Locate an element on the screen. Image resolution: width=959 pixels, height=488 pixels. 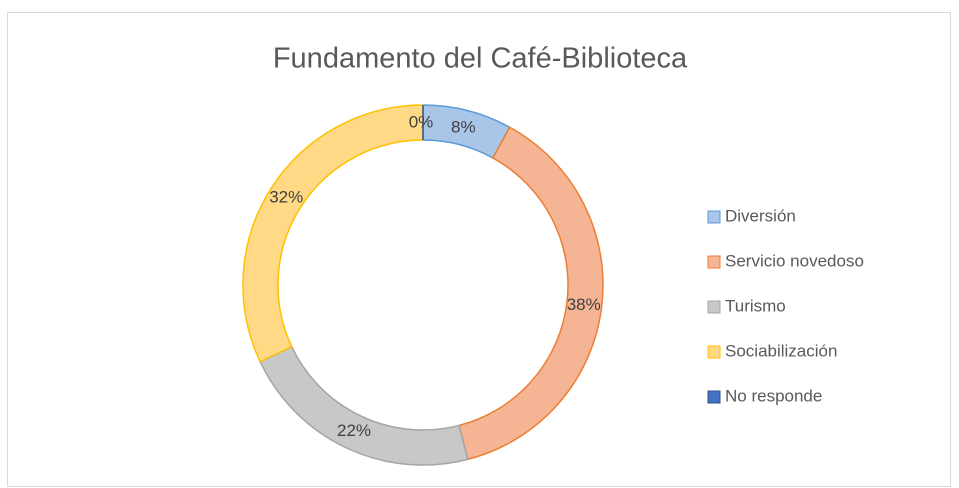
data-label: 8% is located at coordinates (463, 127).